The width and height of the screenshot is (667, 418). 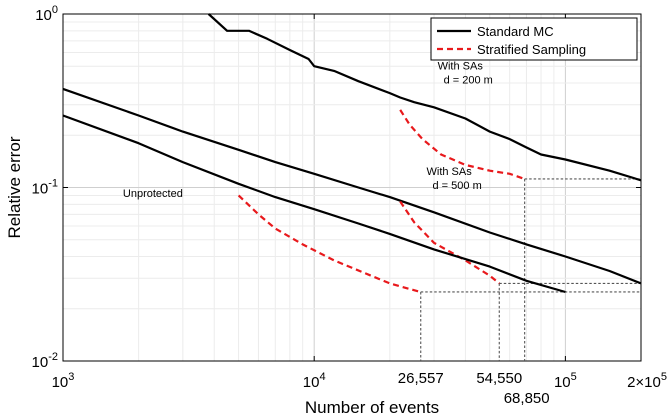 What do you see at coordinates (329, 244) in the screenshot?
I see `stratified-sampling-line-unprotected` at bounding box center [329, 244].